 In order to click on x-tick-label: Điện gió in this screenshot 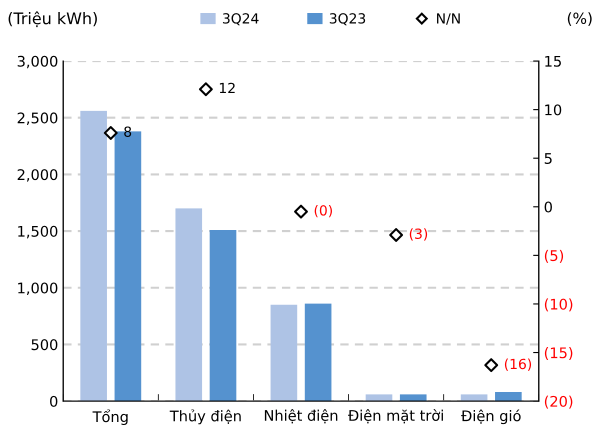, I will do `click(491, 416)`.